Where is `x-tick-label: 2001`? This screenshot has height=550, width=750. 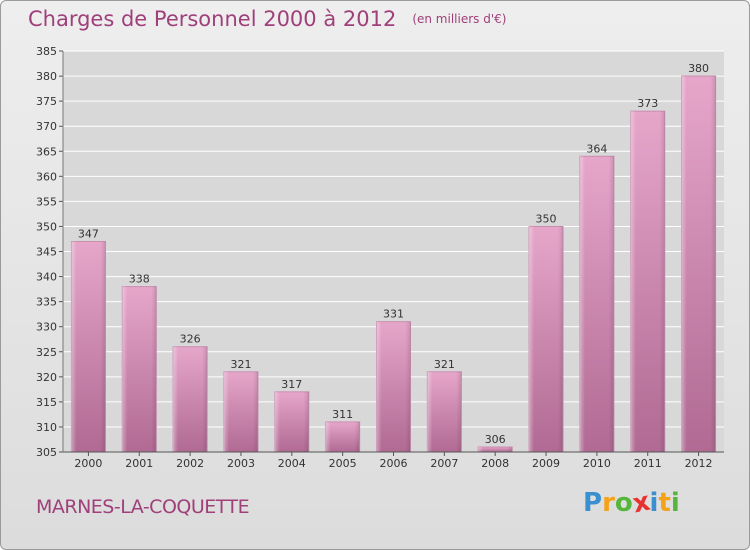
x-tick-label: 2001 is located at coordinates (139, 463).